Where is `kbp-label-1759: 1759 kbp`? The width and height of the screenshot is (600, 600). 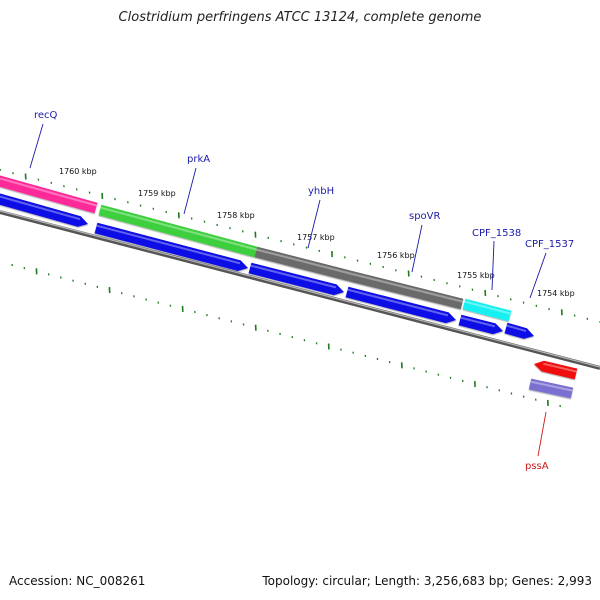 kbp-label-1759: 1759 kbp is located at coordinates (157, 193).